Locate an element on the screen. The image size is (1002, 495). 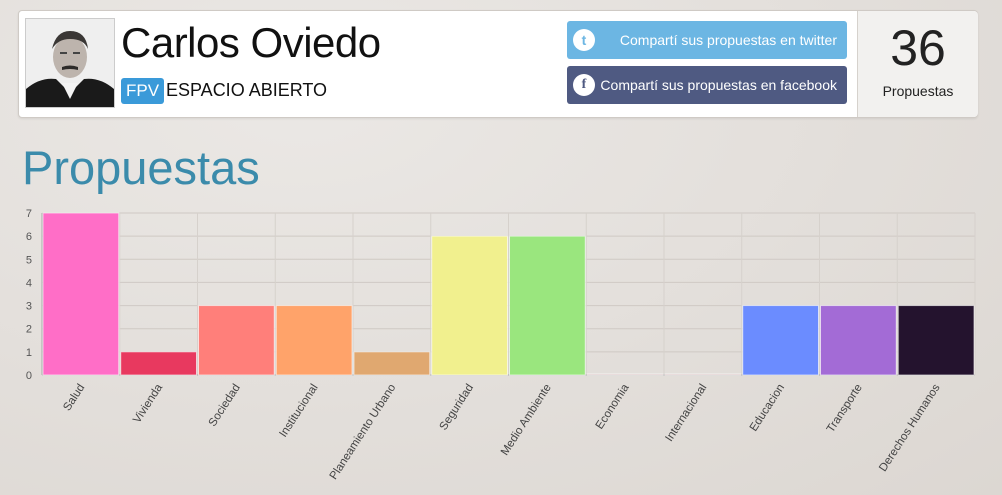
y-tick-label: 2 is located at coordinates (29, 330).